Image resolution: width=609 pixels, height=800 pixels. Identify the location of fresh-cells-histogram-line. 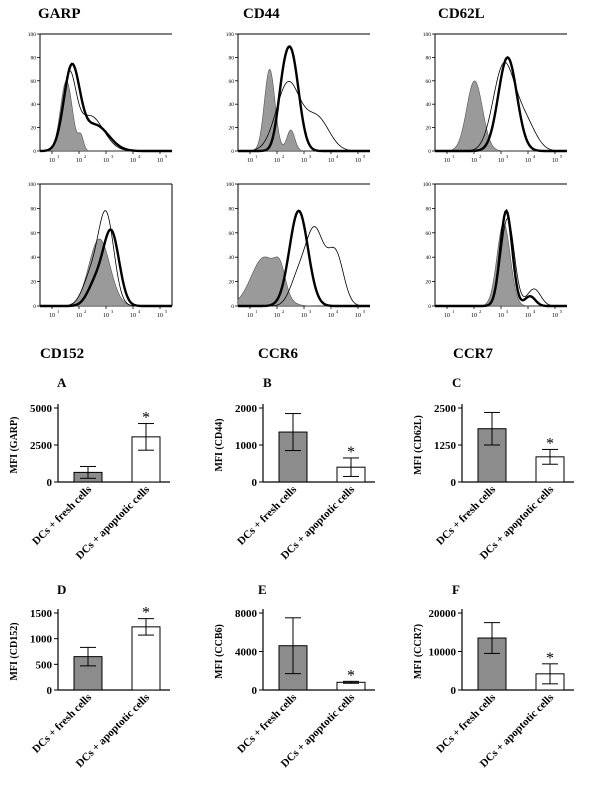
(304, 116).